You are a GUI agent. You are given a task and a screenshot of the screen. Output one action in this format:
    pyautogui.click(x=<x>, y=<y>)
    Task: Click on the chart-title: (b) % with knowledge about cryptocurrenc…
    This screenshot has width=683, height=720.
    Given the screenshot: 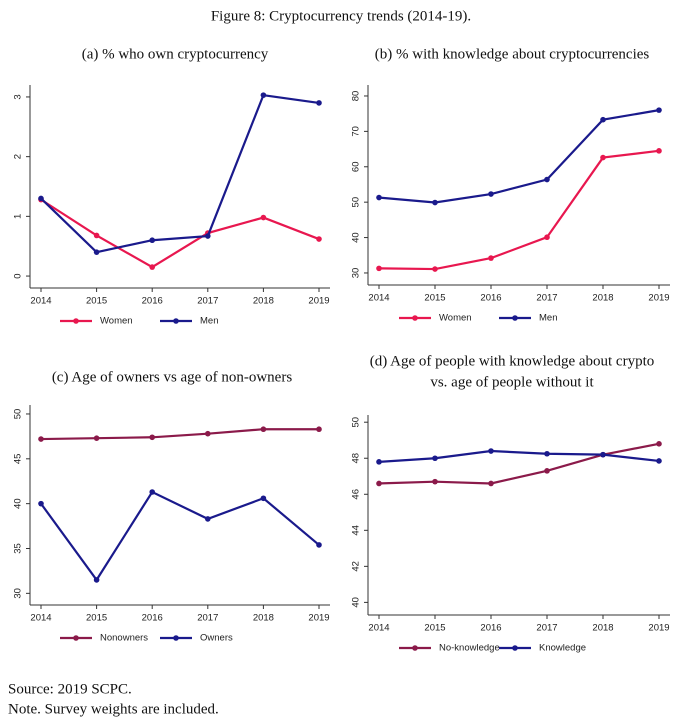 What is the action you would take?
    pyautogui.click(x=512, y=54)
    